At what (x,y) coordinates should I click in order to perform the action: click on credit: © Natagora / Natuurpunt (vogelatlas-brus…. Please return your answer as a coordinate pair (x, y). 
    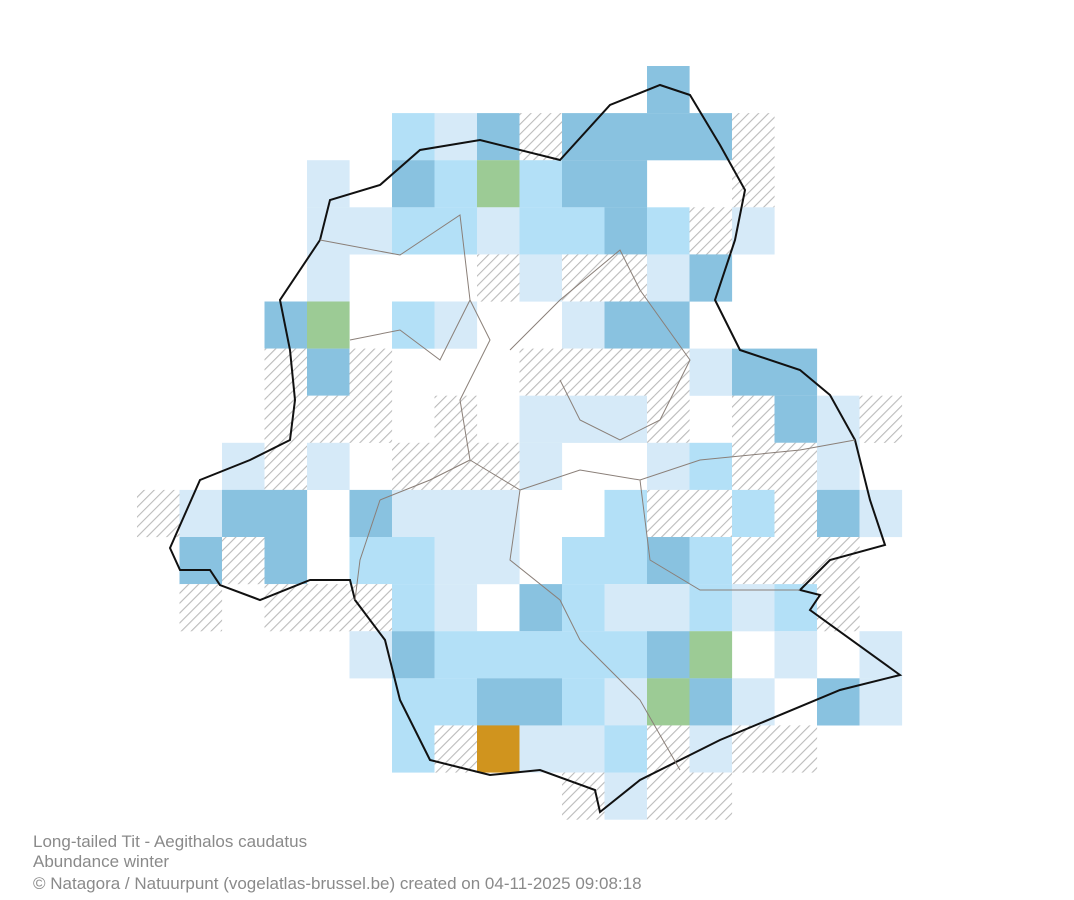
    Looking at the image, I should click on (337, 883).